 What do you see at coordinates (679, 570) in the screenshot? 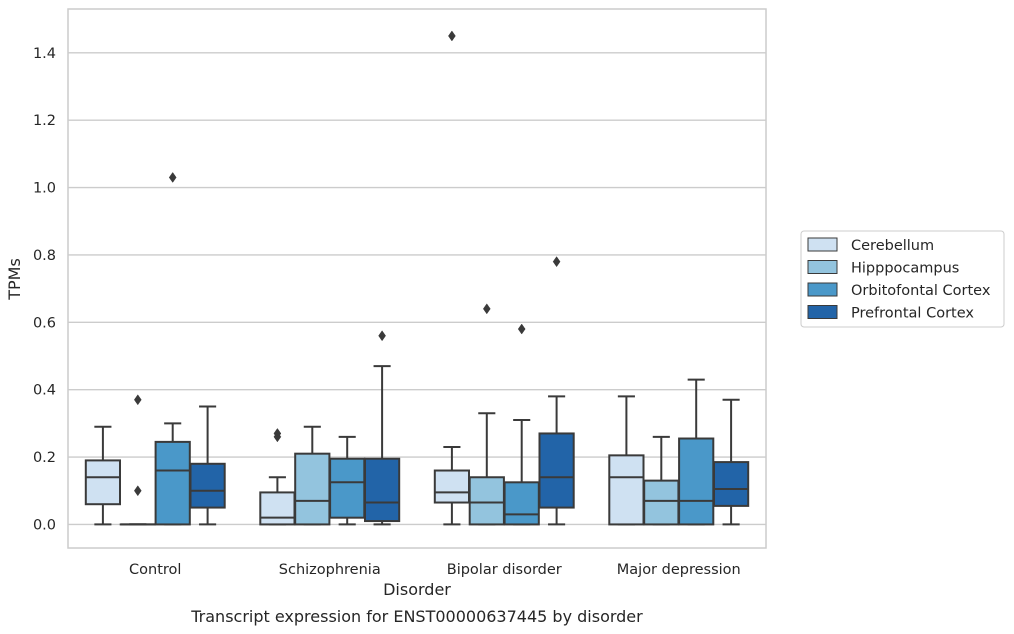
I see `x-tick-label: Major depression` at bounding box center [679, 570].